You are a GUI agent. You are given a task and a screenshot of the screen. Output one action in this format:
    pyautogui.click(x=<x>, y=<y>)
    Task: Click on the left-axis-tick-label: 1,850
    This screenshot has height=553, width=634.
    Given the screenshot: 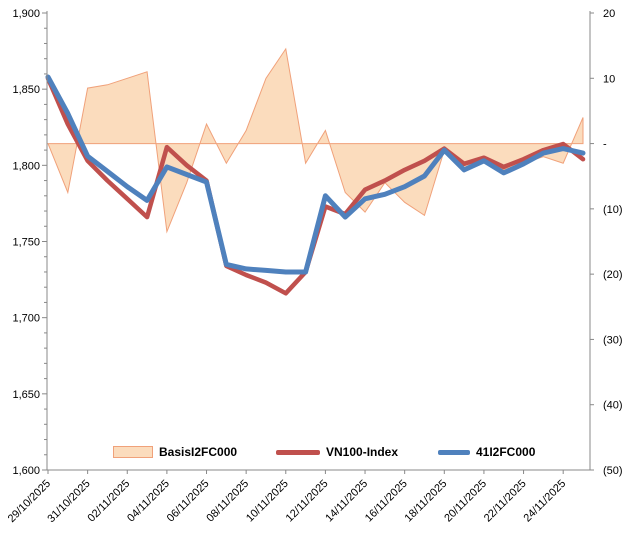 What is the action you would take?
    pyautogui.click(x=26, y=90)
    